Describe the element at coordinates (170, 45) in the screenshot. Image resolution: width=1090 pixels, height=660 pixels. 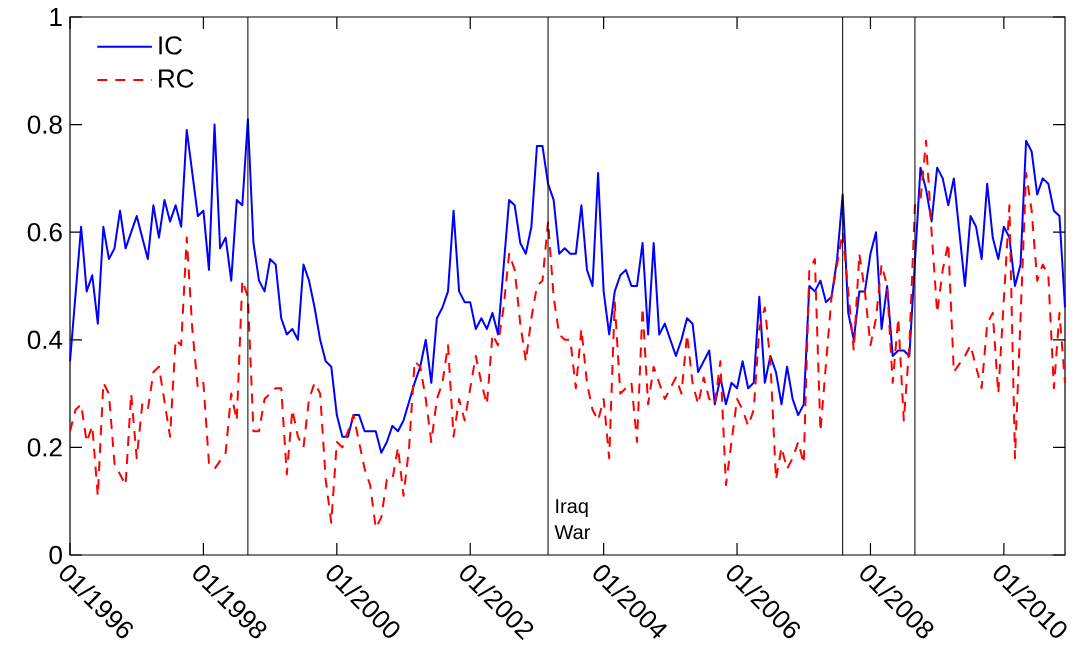
I see `legend-label: IC` at that location.